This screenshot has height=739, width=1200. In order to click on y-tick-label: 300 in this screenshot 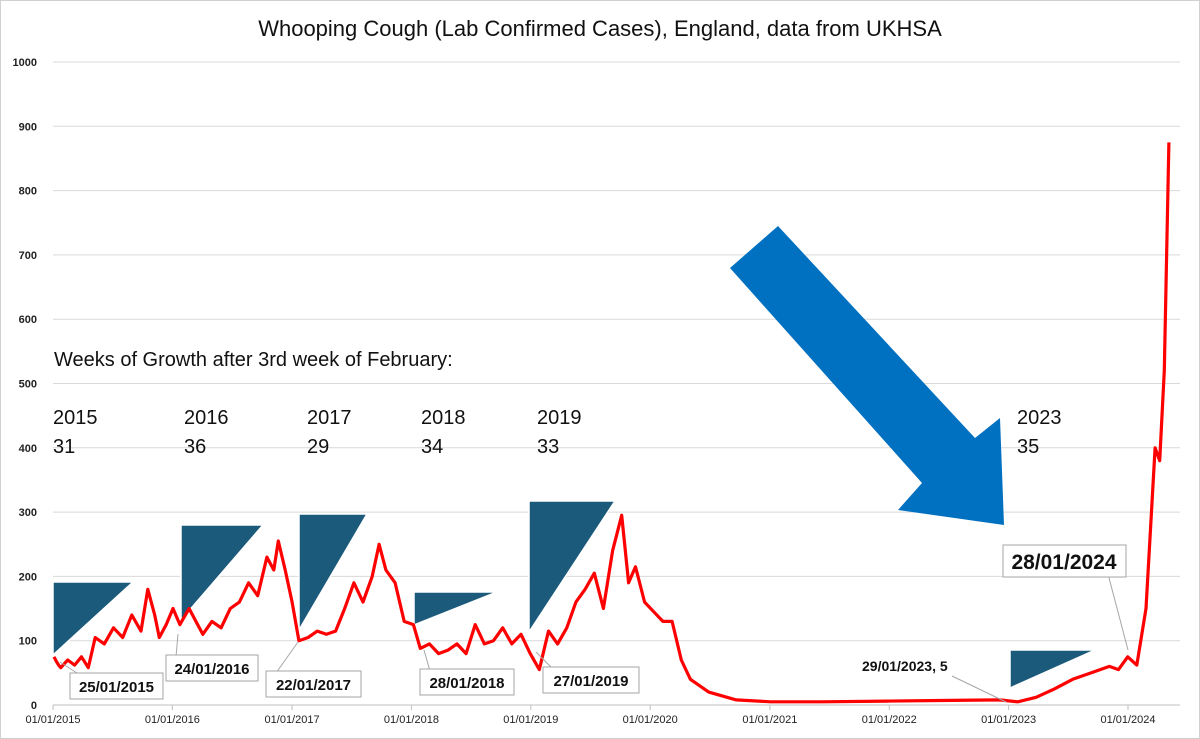, I will do `click(28, 513)`.